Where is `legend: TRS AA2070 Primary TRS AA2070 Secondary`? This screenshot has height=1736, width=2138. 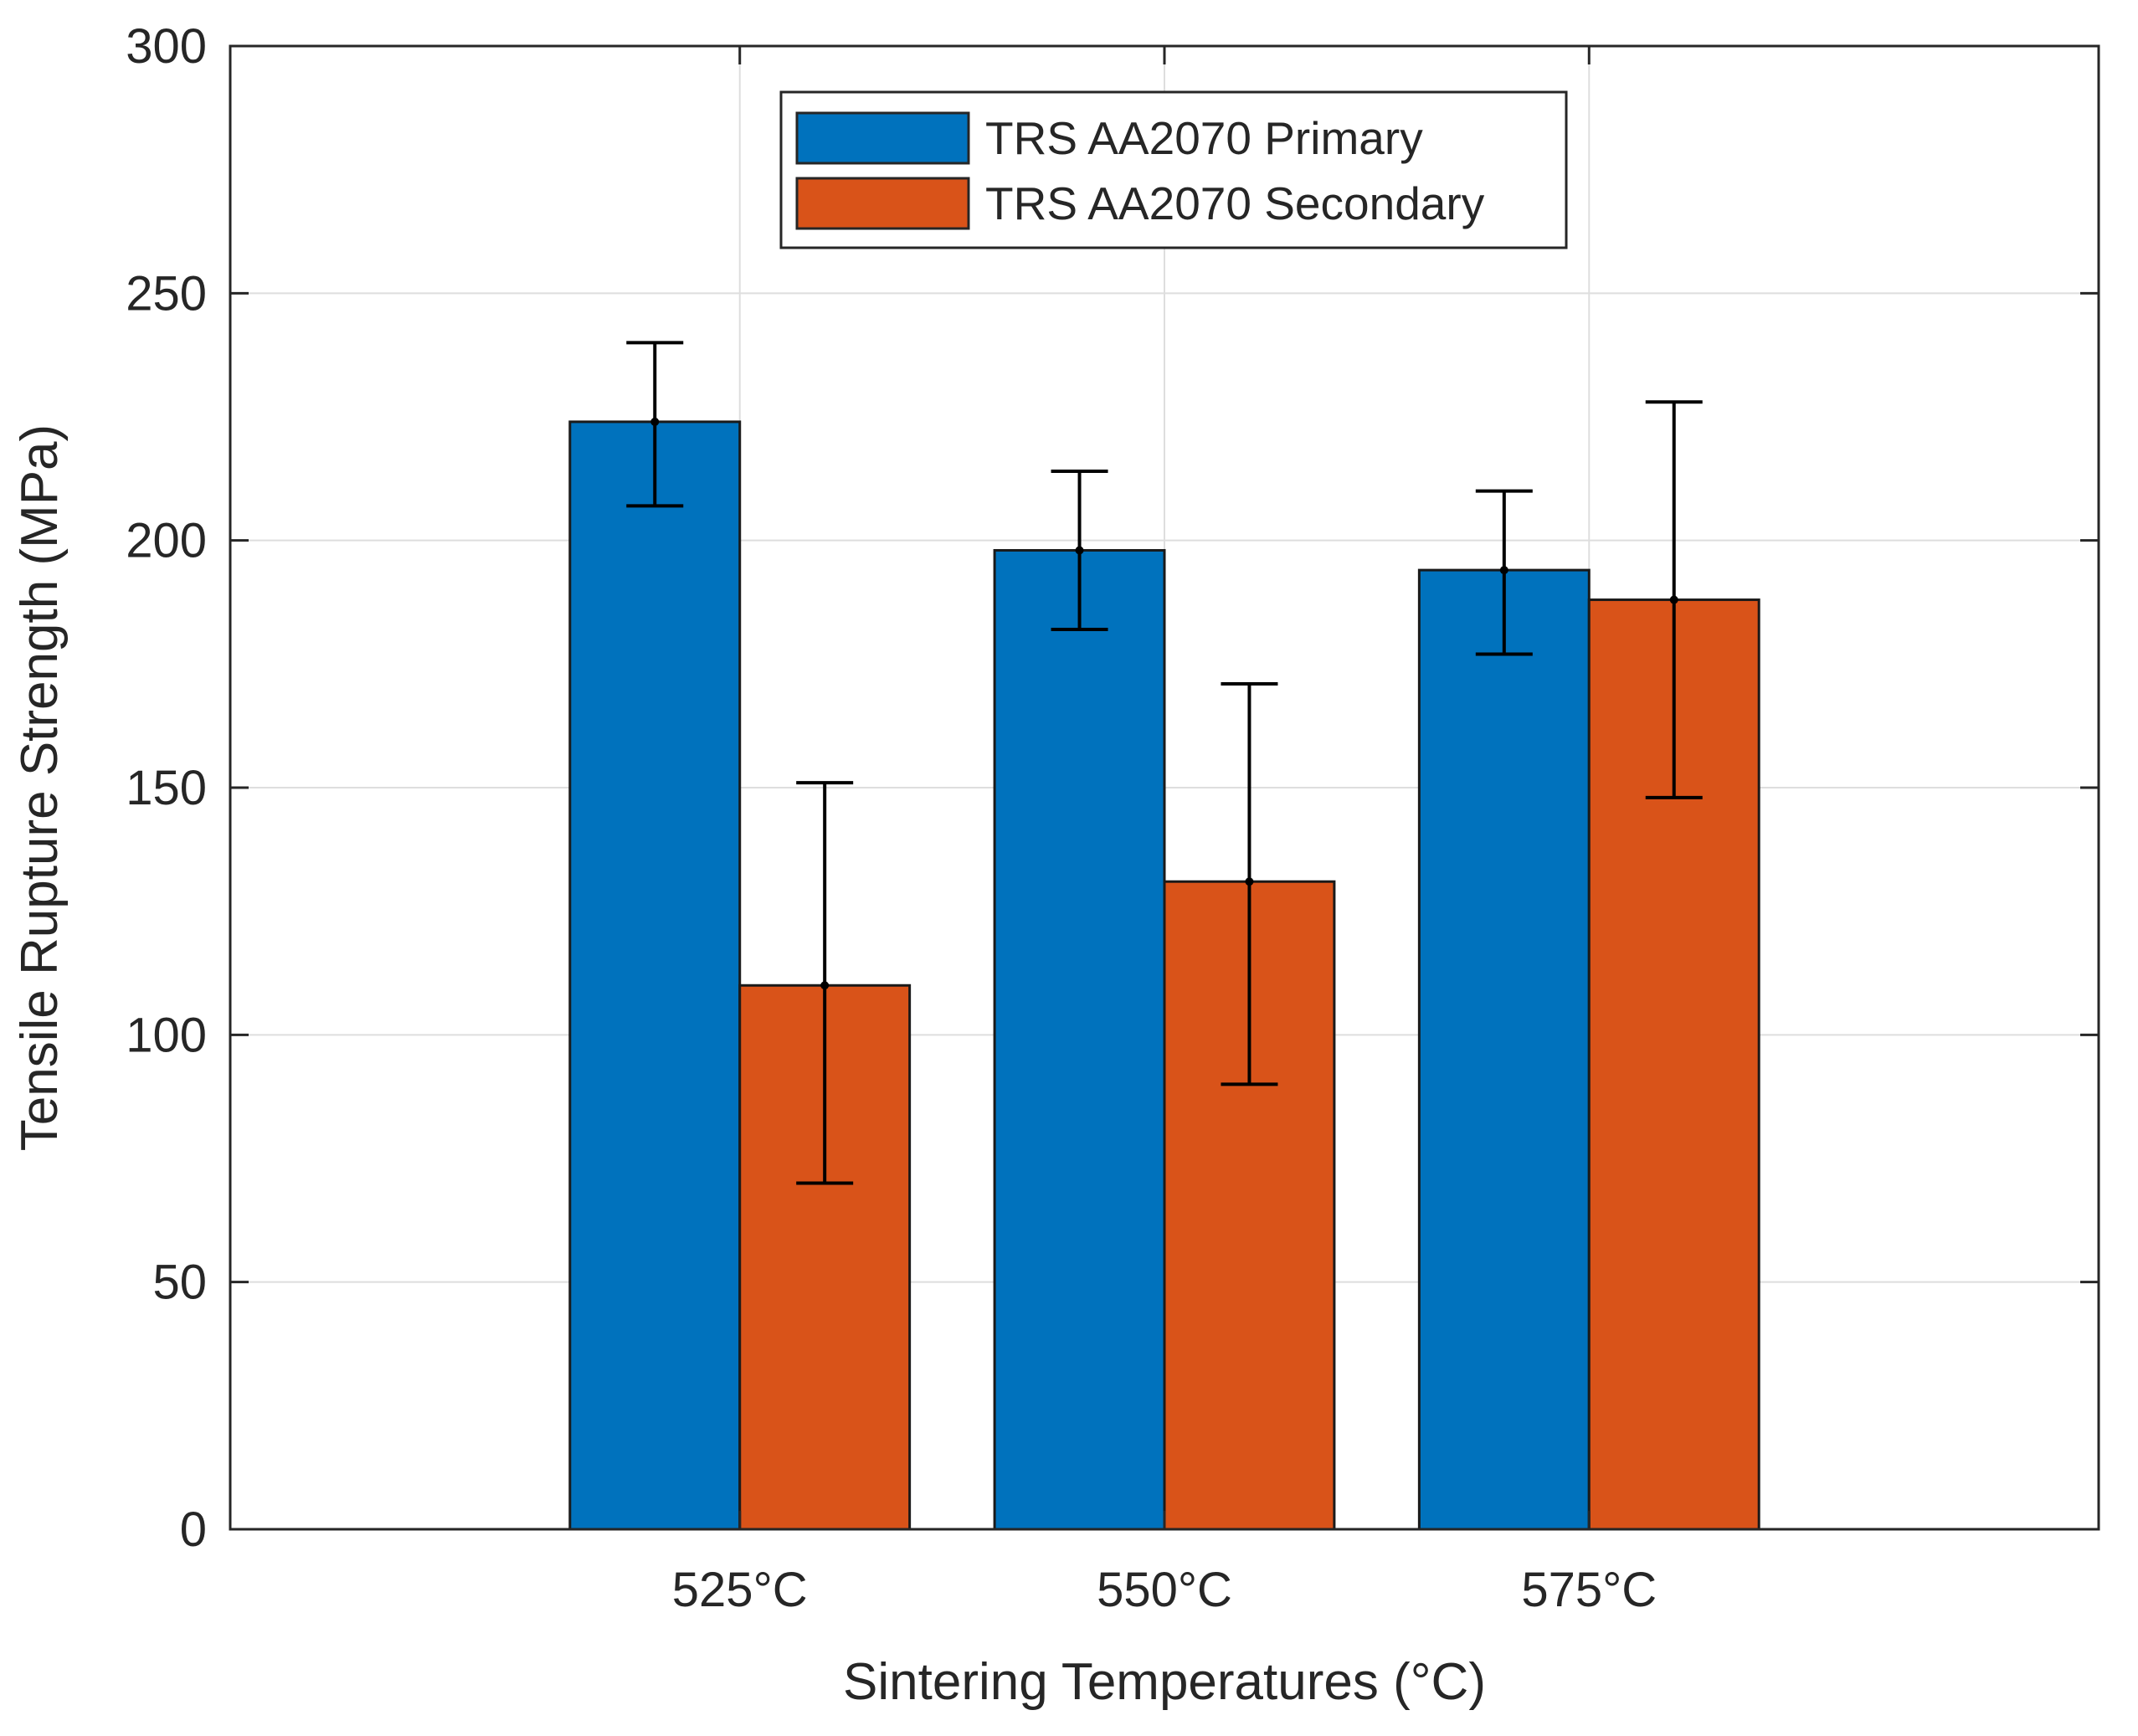 legend: TRS AA2070 Primary TRS AA2070 Secondary is located at coordinates (1173, 169).